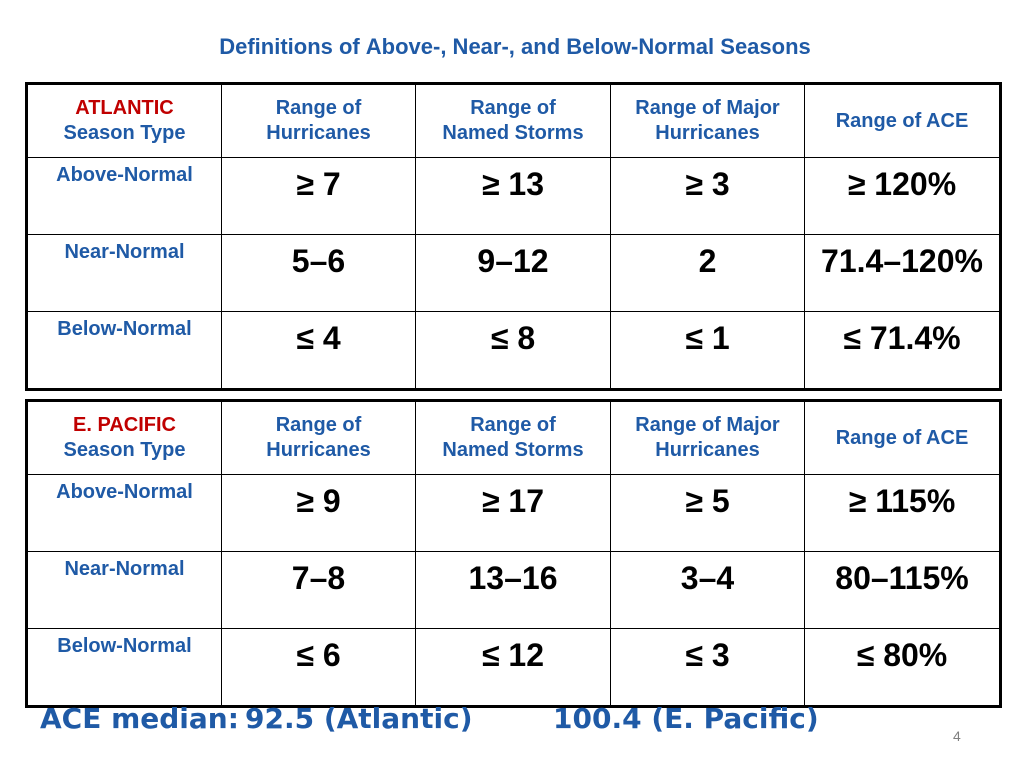 Image resolution: width=1024 pixels, height=768 pixels. I want to click on value-cell: ≤ 12, so click(513, 667).